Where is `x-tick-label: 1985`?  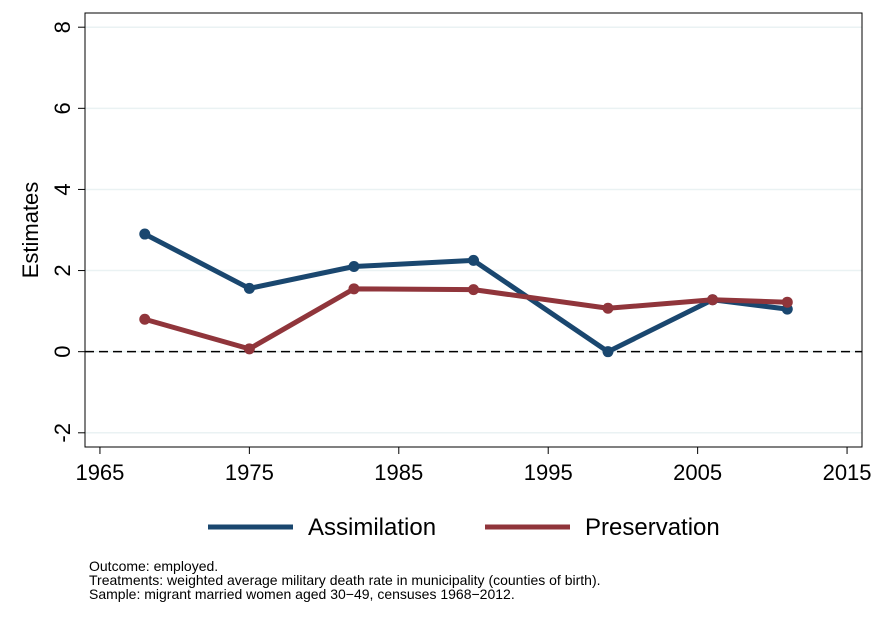 x-tick-label: 1985 is located at coordinates (398, 472).